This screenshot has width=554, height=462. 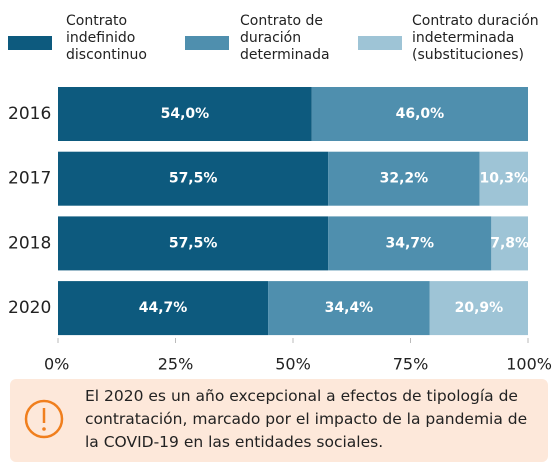 What do you see at coordinates (56, 364) in the screenshot?
I see `x-tick-label: 0%` at bounding box center [56, 364].